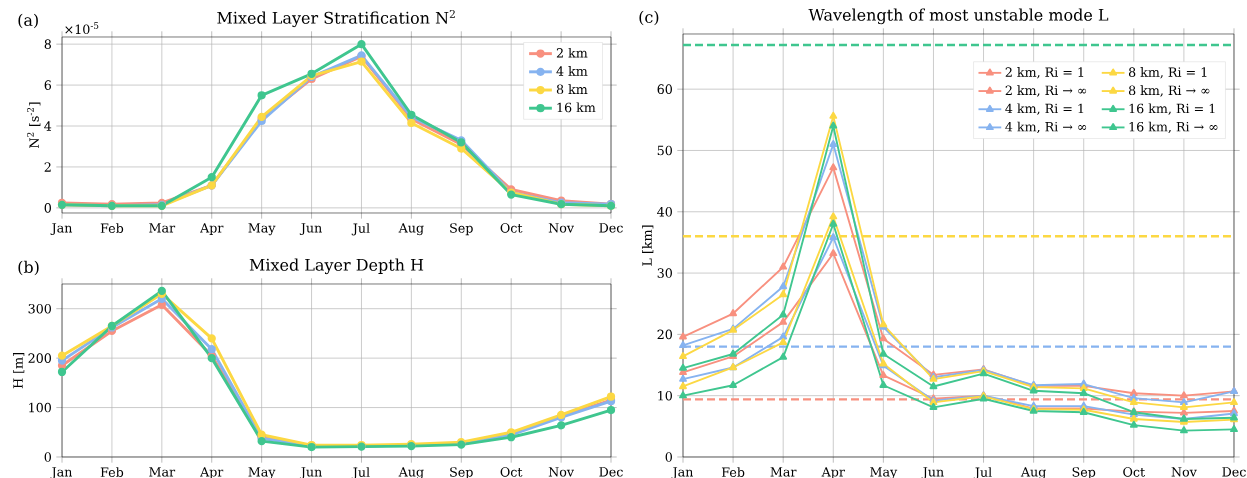 The image size is (1247, 478). Describe the element at coordinates (34, 125) in the screenshot. I see `y-axis-title: N$^{2}$ [s$^{-2}$]` at that location.